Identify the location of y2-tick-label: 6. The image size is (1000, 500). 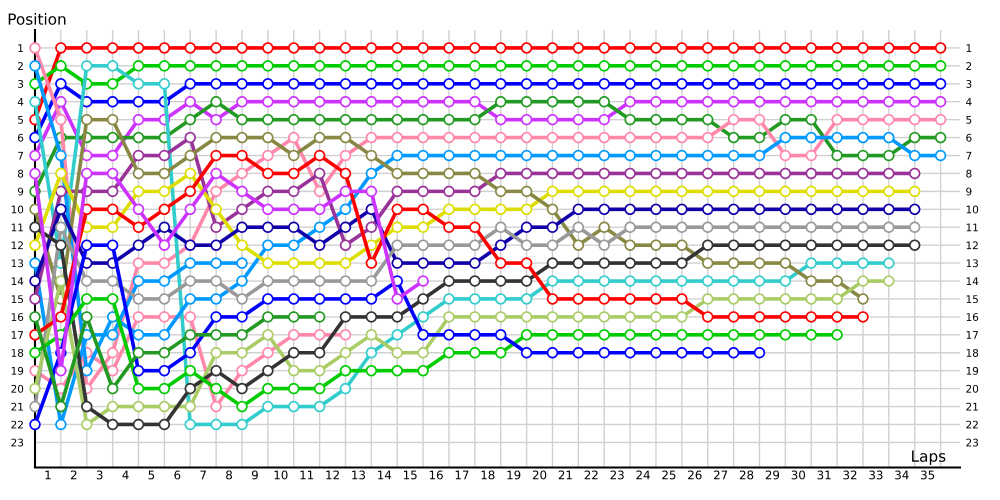
(969, 138).